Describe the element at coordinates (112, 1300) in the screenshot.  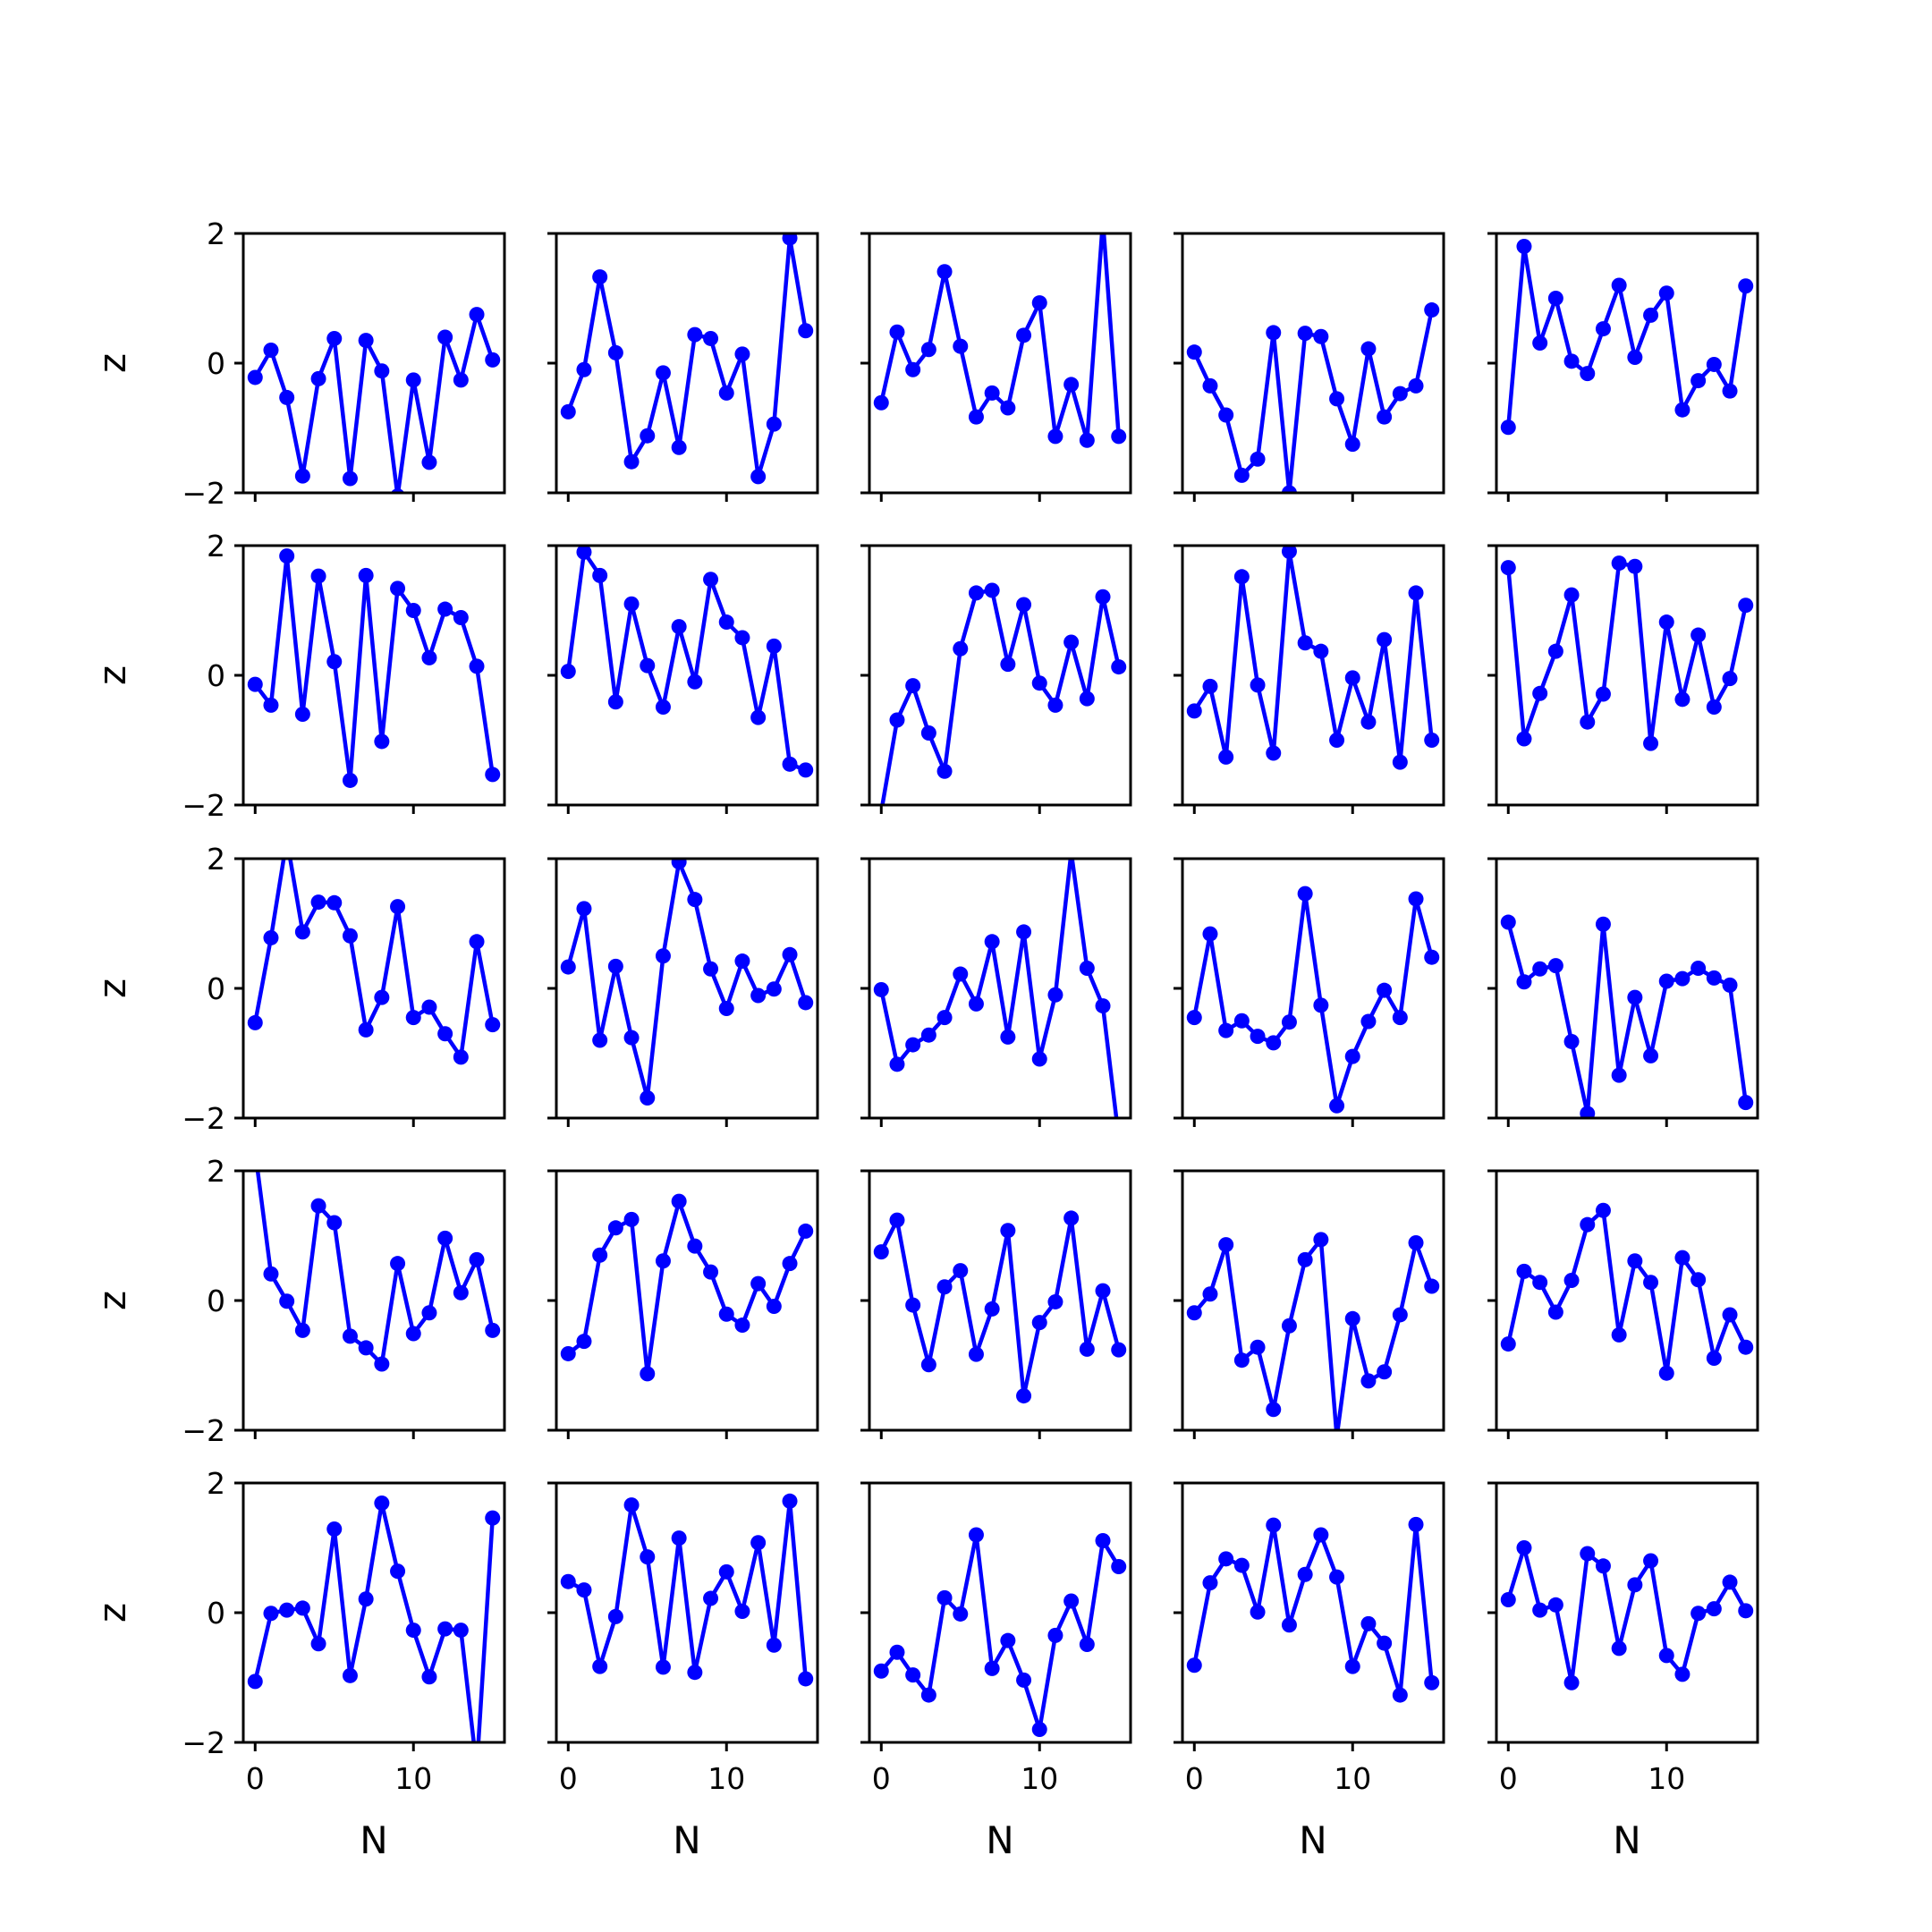
I see `y-axis-label: z` at that location.